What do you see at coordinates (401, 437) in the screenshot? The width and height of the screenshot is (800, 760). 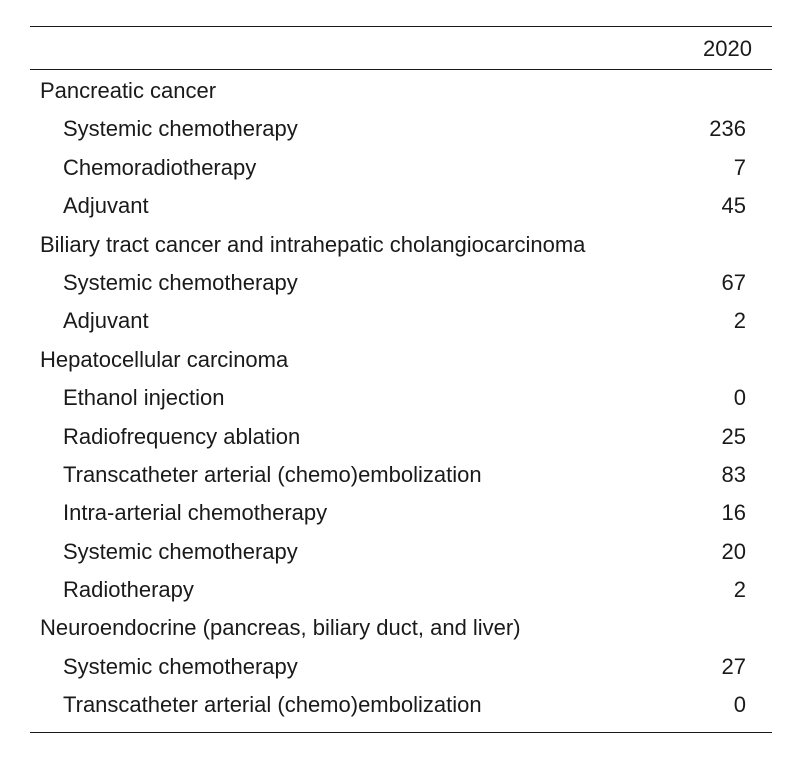 I see `table-row: Radiofrequency ablation 25` at bounding box center [401, 437].